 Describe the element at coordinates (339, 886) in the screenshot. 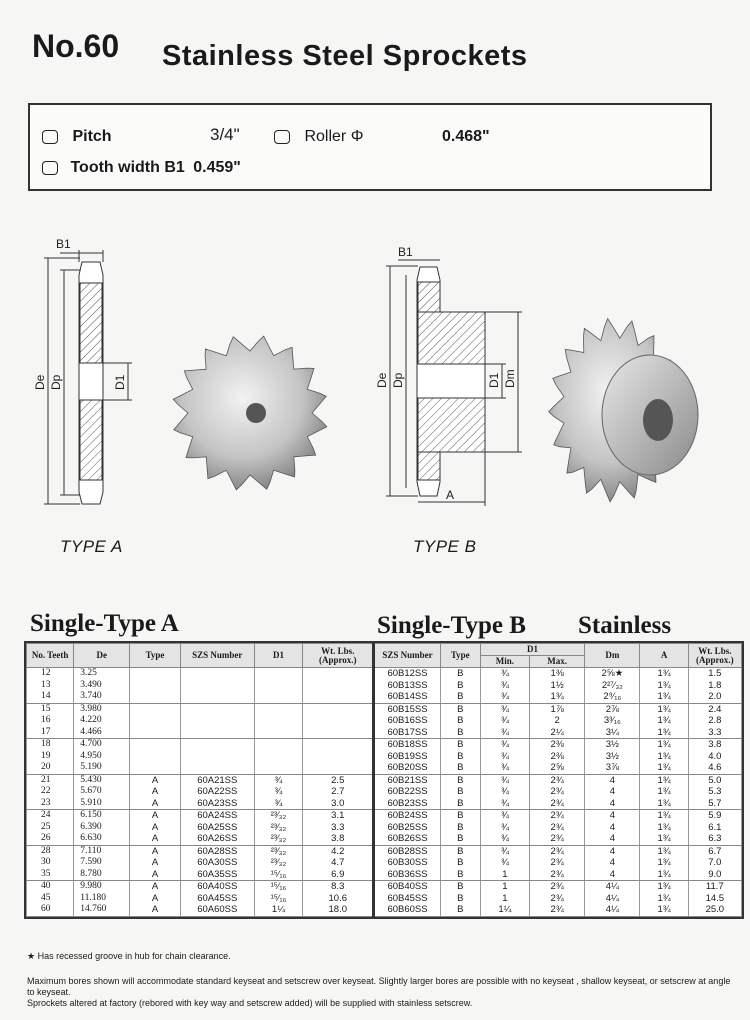

I see `table-cell: 8.3` at that location.